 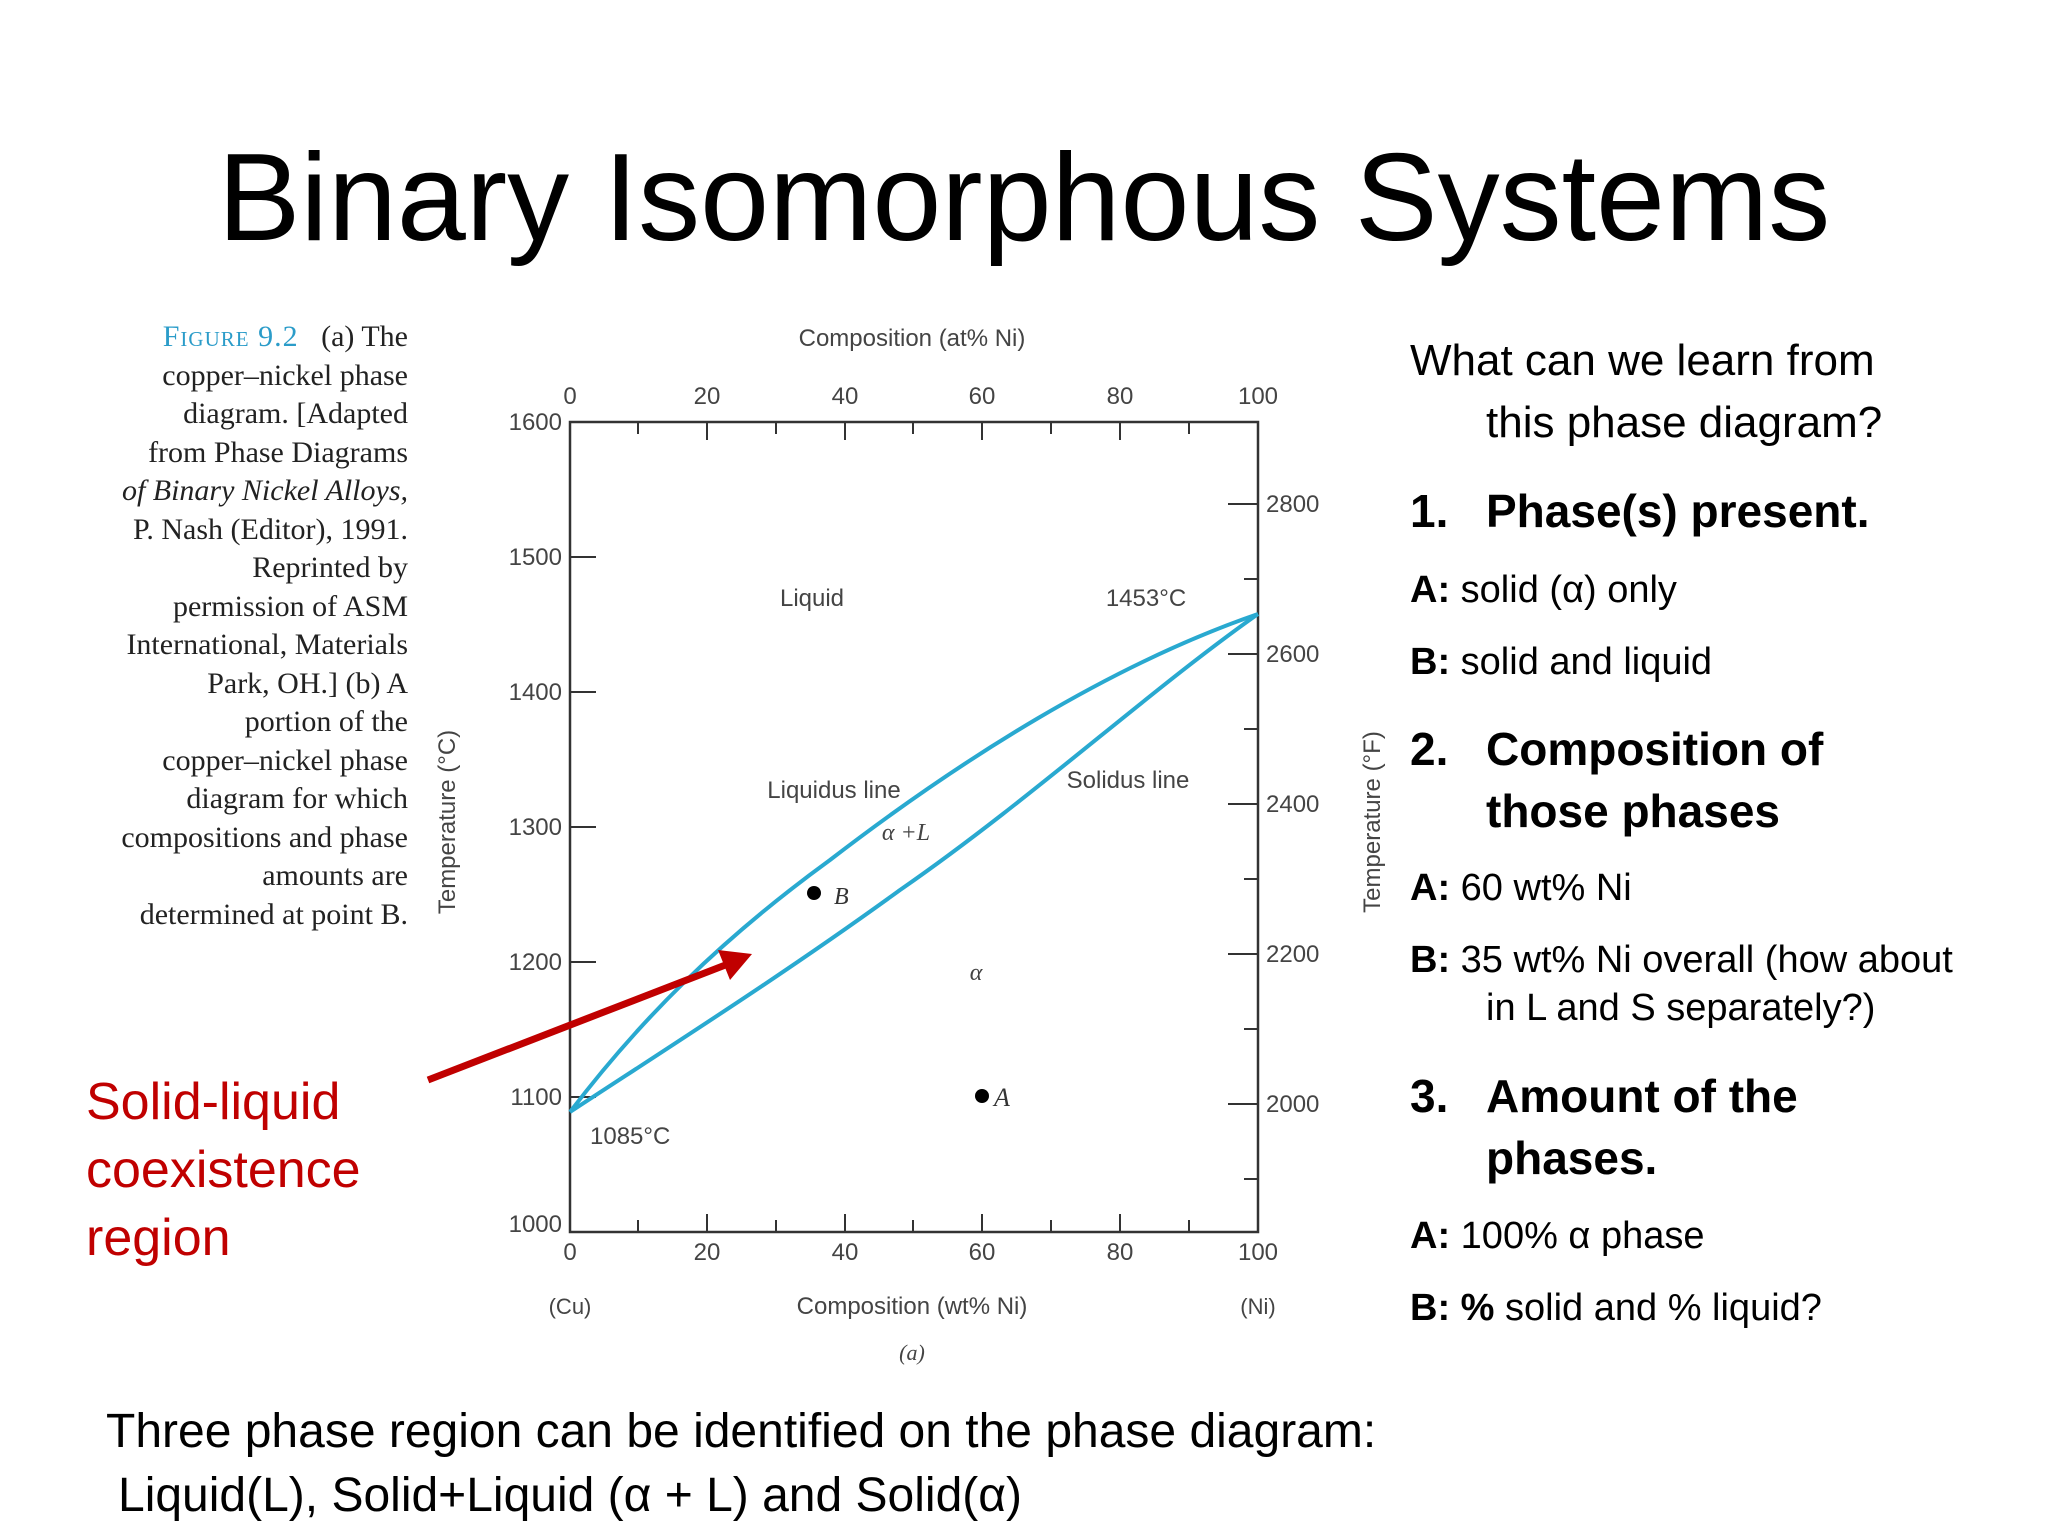 What do you see at coordinates (535, 692) in the screenshot?
I see `left-tick-label: 1400` at bounding box center [535, 692].